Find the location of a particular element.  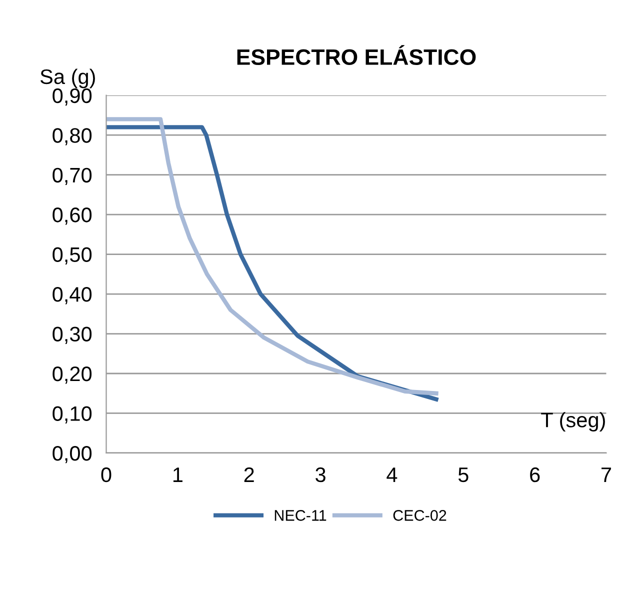

x-tick-label: 6 is located at coordinates (535, 474).